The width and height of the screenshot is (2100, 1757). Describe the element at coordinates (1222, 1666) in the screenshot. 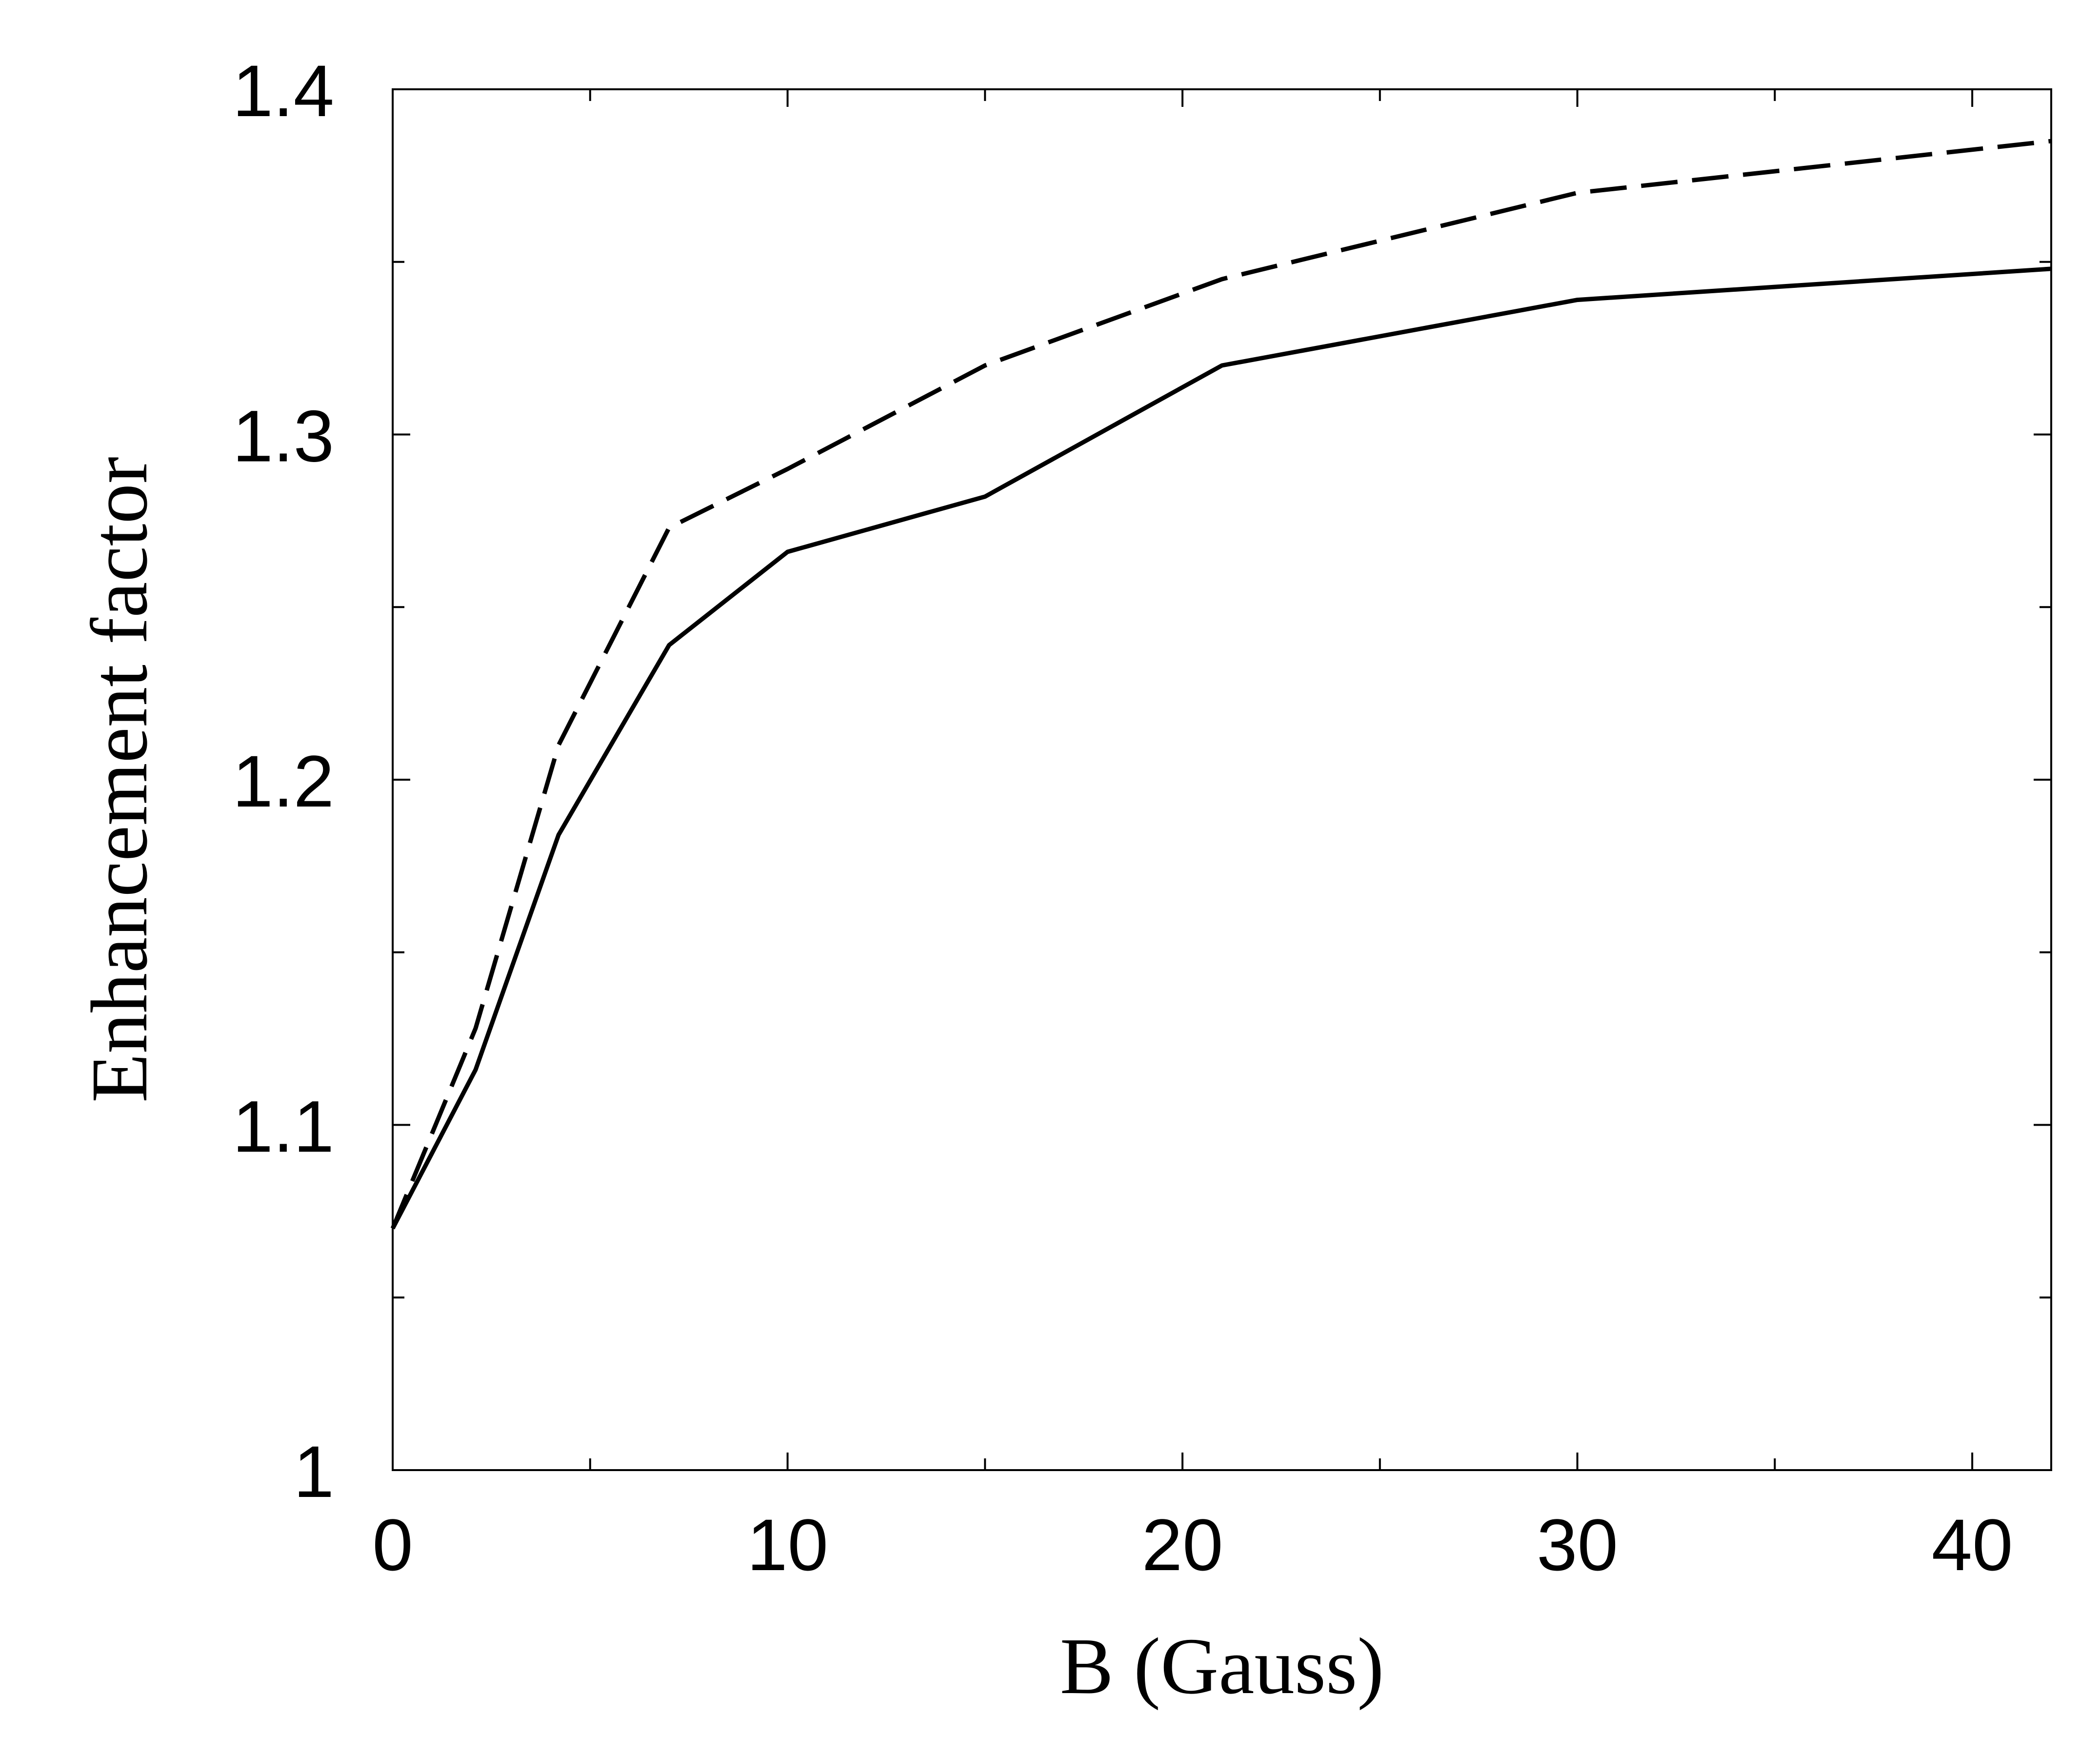

I see `x-axis-title: B (Gauss)` at that location.